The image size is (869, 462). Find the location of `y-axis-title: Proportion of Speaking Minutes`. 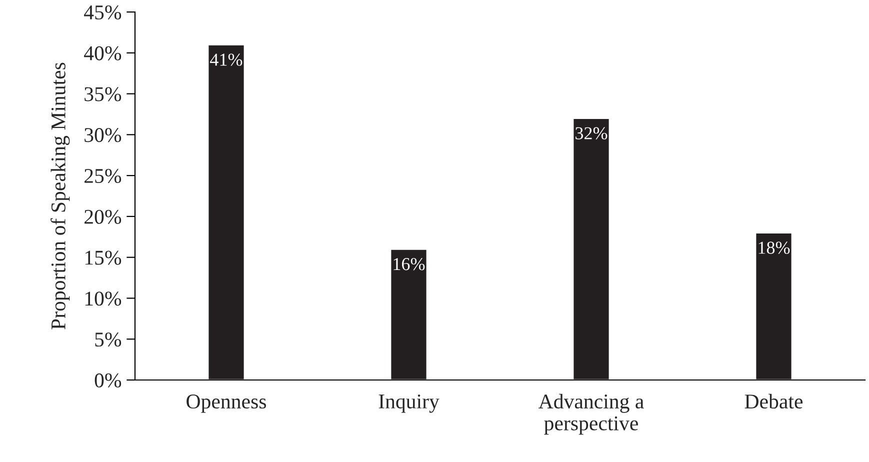

y-axis-title: Proportion of Speaking Minutes is located at coordinates (60, 196).